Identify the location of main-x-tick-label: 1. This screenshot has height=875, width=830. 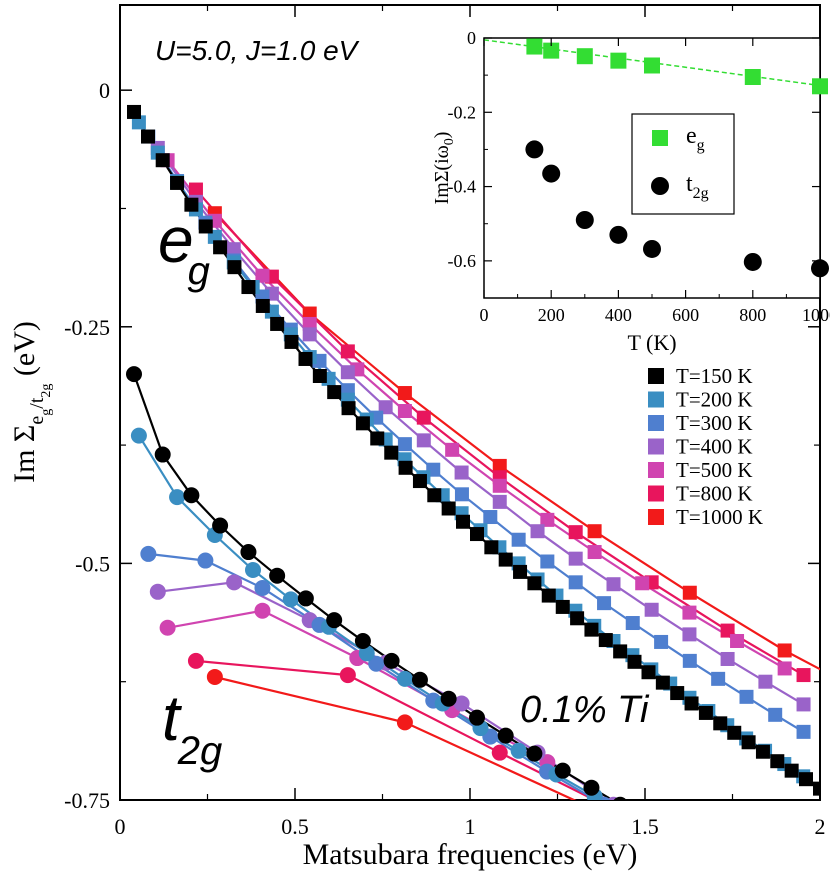
(470, 826).